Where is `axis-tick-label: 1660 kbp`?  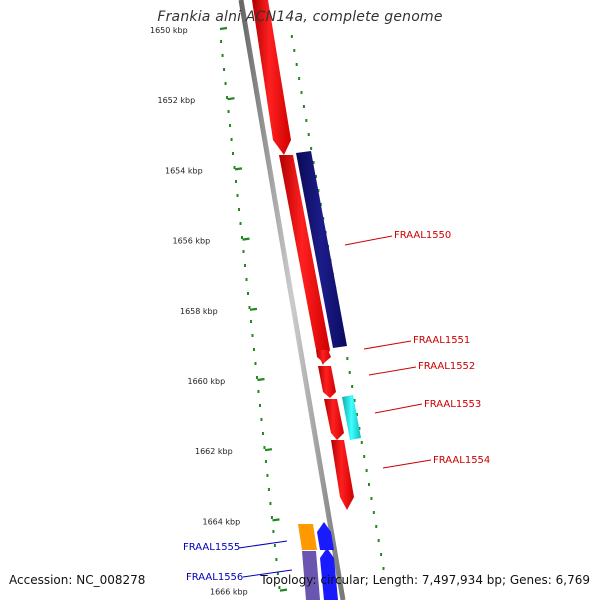
axis-tick-label: 1660 kbp is located at coordinates (207, 381).